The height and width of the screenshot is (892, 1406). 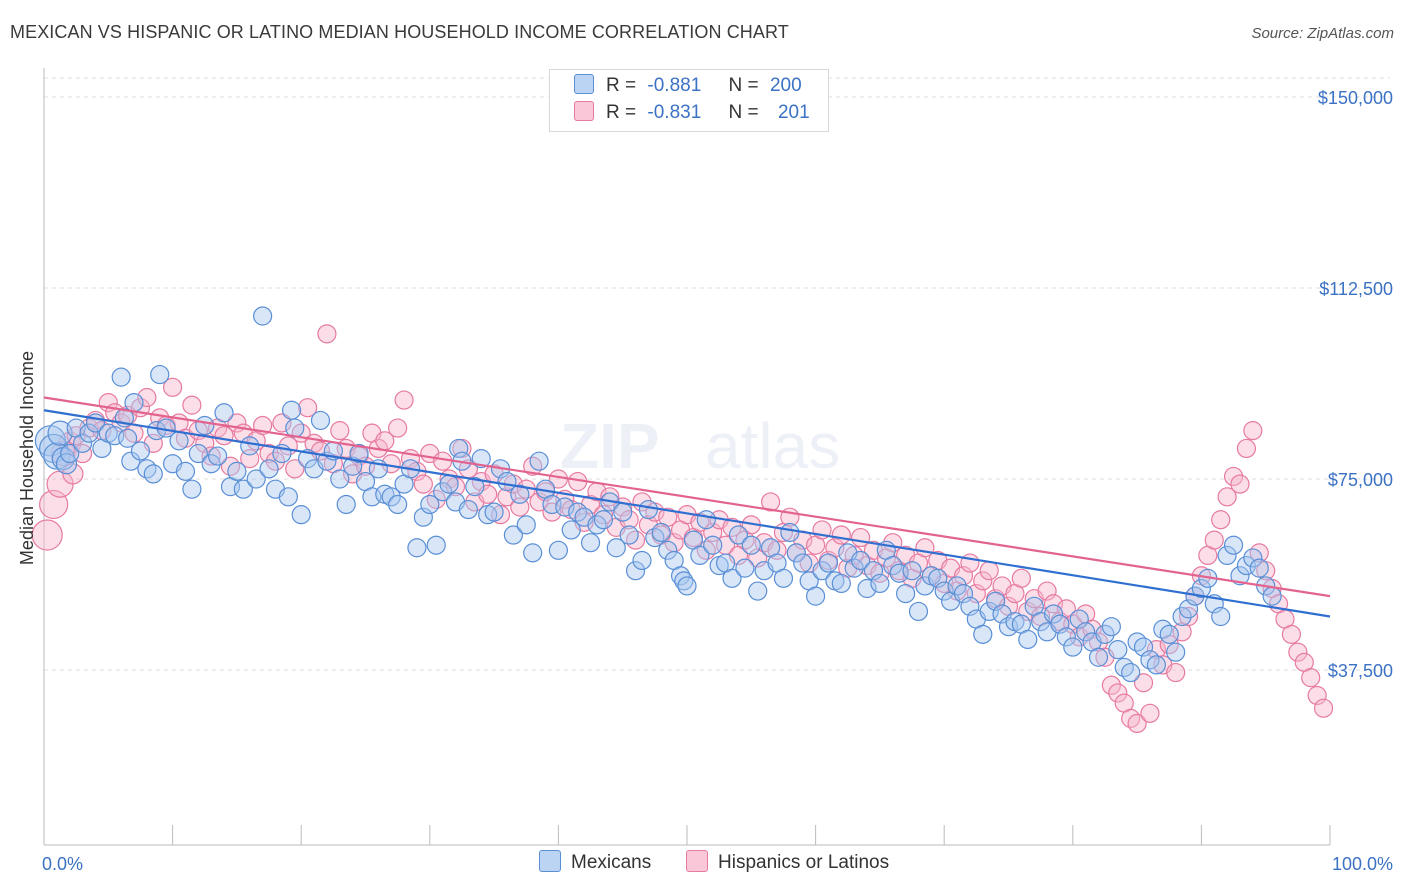 What do you see at coordinates (1322, 33) in the screenshot?
I see `source-credit: Source: ZipAtlas.com` at bounding box center [1322, 33].